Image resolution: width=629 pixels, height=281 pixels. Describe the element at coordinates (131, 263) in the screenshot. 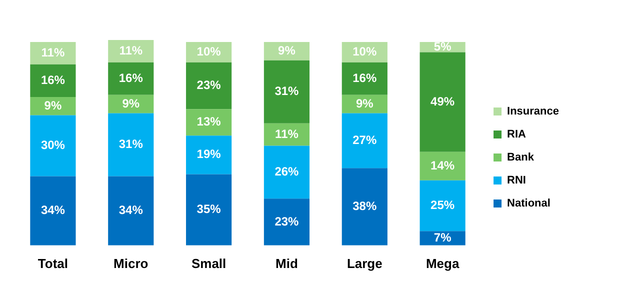

I see `x-tick-label: Micro` at that location.